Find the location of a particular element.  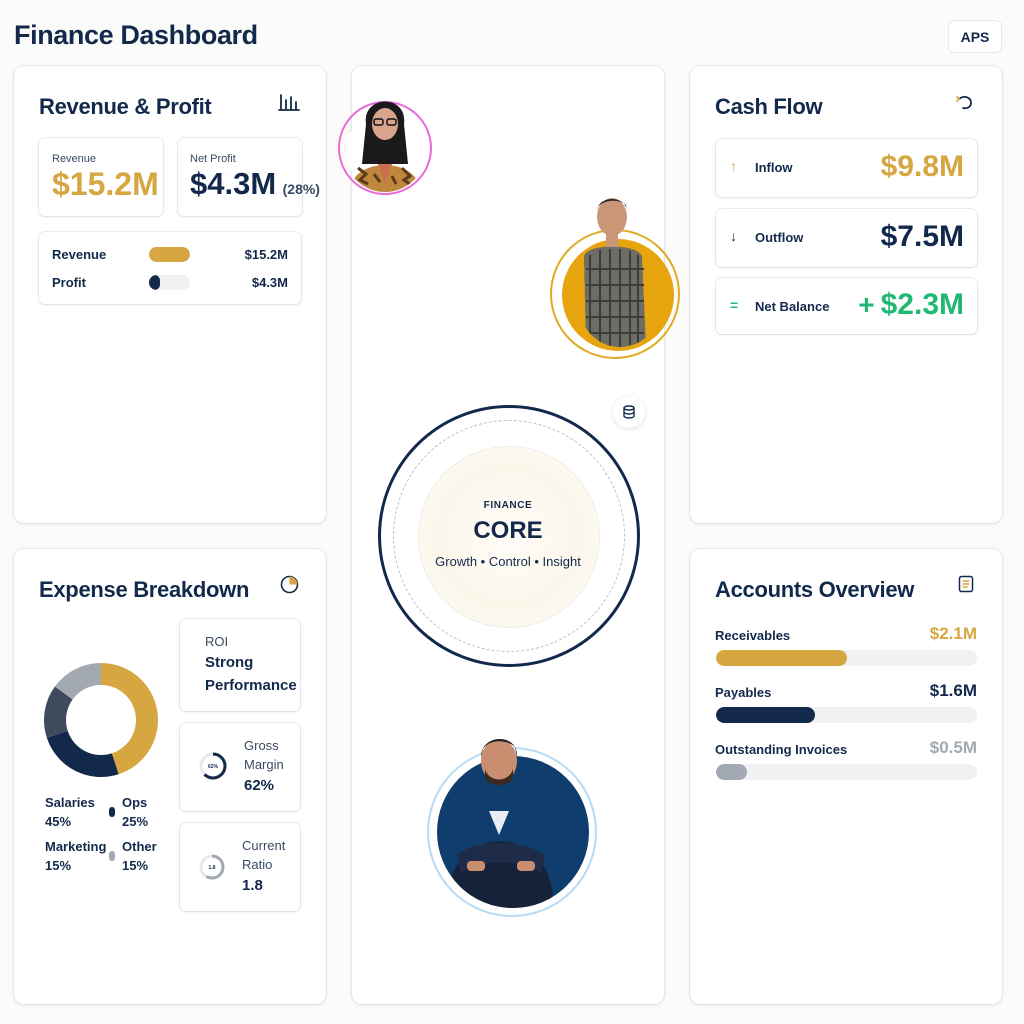

legend-ops-label: Ops is located at coordinates (135, 802).